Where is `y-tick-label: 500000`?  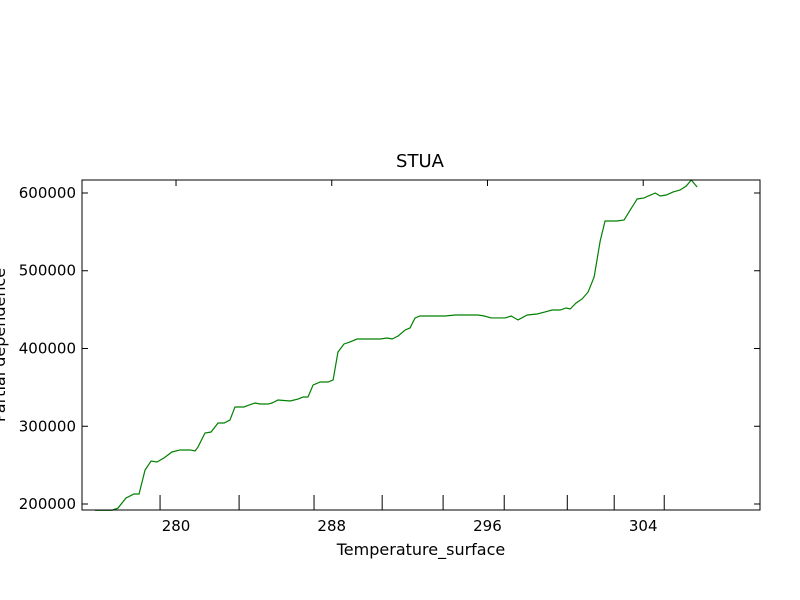
y-tick-label: 500000 is located at coordinates (47, 271).